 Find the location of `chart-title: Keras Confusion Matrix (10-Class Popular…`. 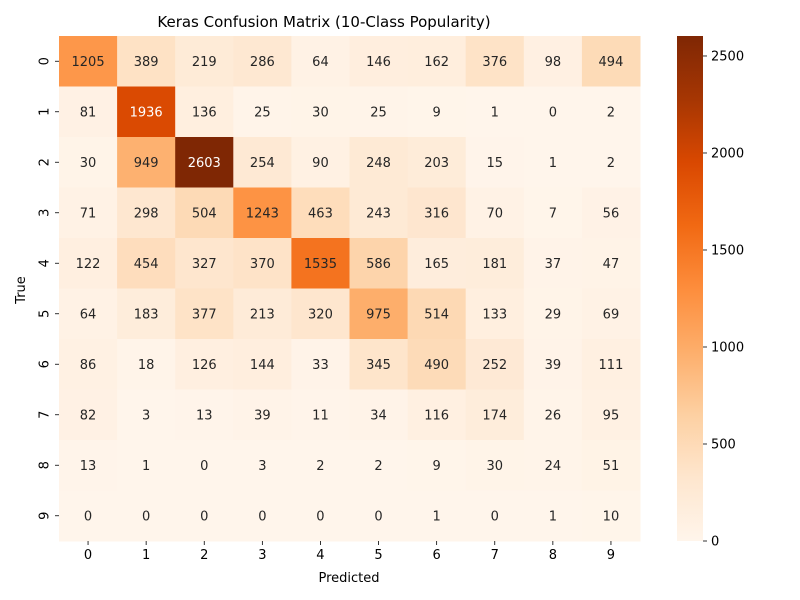

chart-title: Keras Confusion Matrix (10-Class Popular… is located at coordinates (323, 22).